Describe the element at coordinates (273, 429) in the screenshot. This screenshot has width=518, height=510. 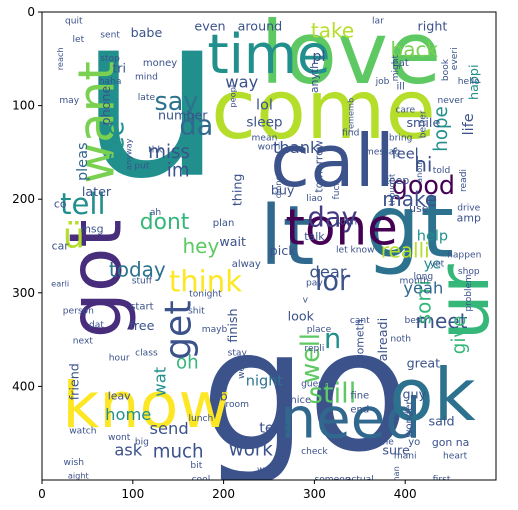
I see `word-text: text` at that location.